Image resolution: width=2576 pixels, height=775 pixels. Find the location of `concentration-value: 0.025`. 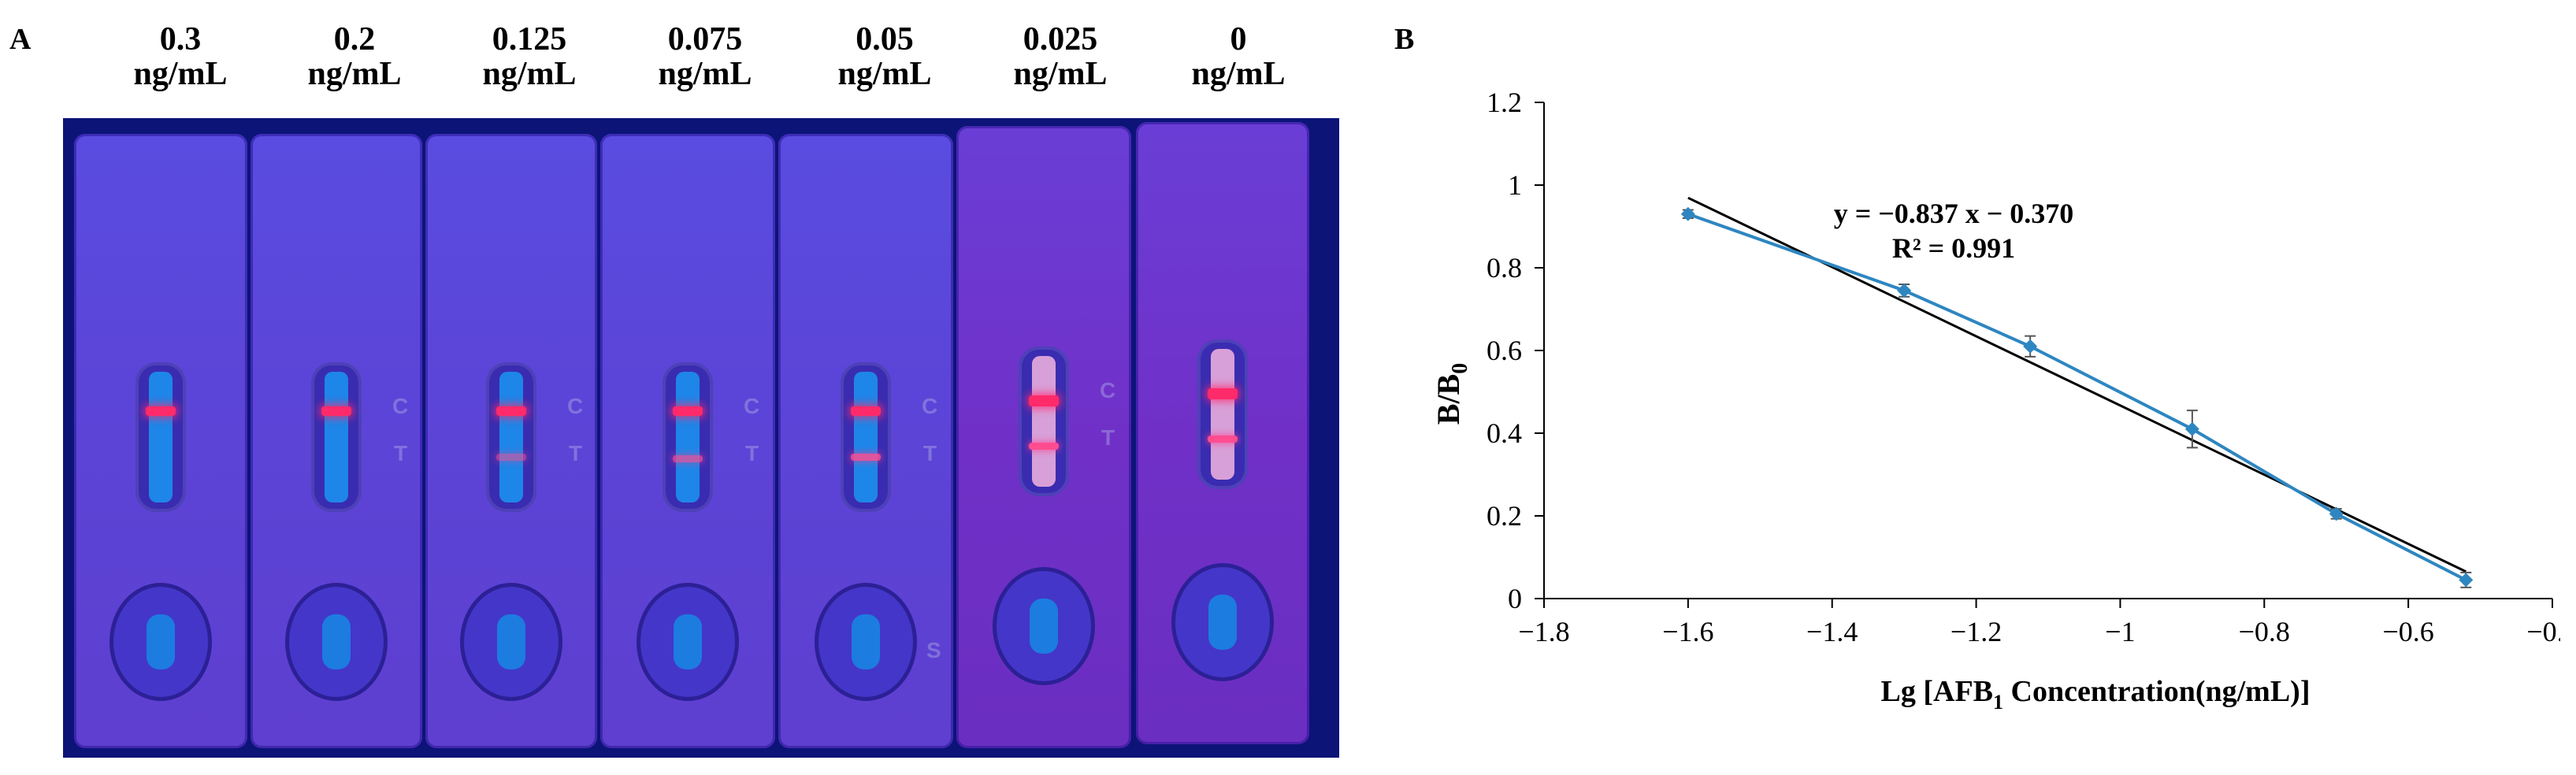

concentration-value: 0.025 is located at coordinates (1060, 39).